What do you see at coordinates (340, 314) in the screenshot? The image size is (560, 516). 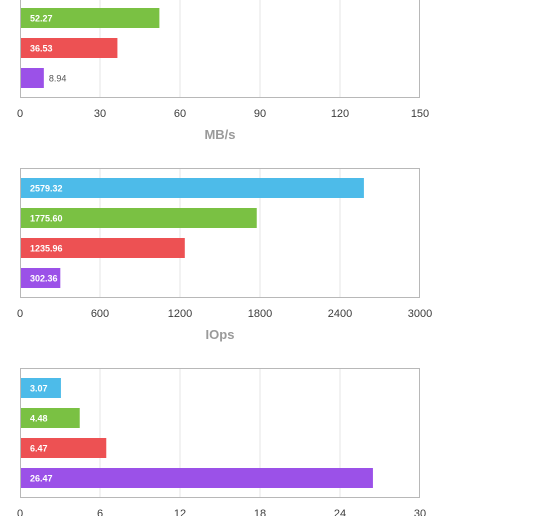 I see `x-tick-label: 2400` at bounding box center [340, 314].